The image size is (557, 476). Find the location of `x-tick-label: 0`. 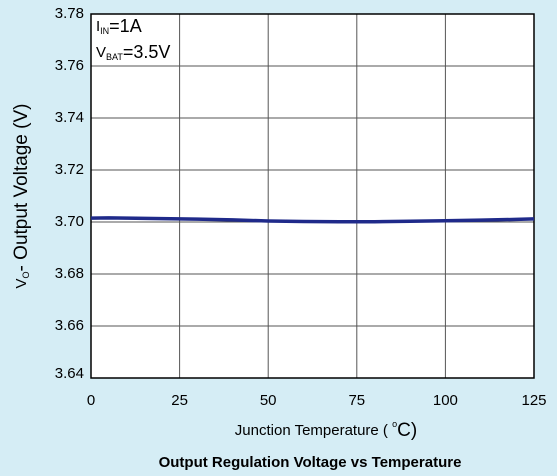

x-tick-label: 0 is located at coordinates (91, 400).